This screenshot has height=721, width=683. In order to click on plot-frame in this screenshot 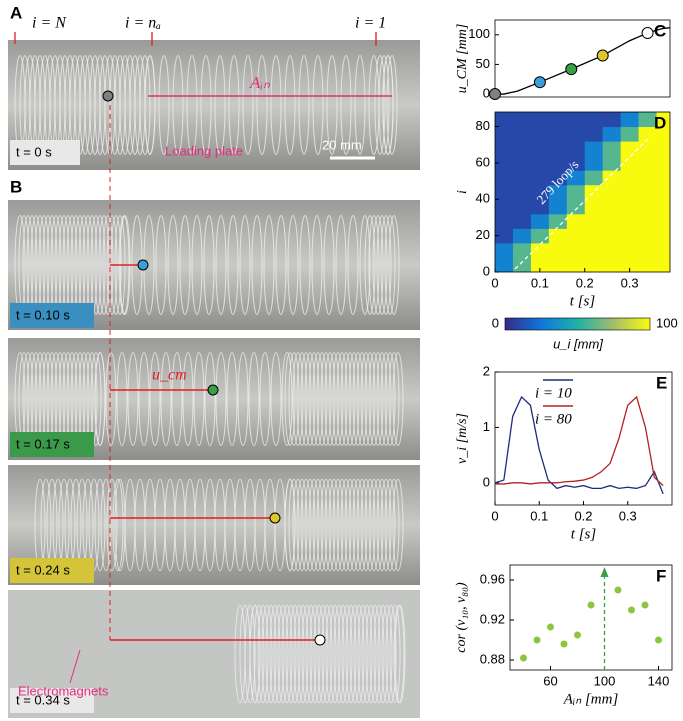, I will do `click(582, 192)`.